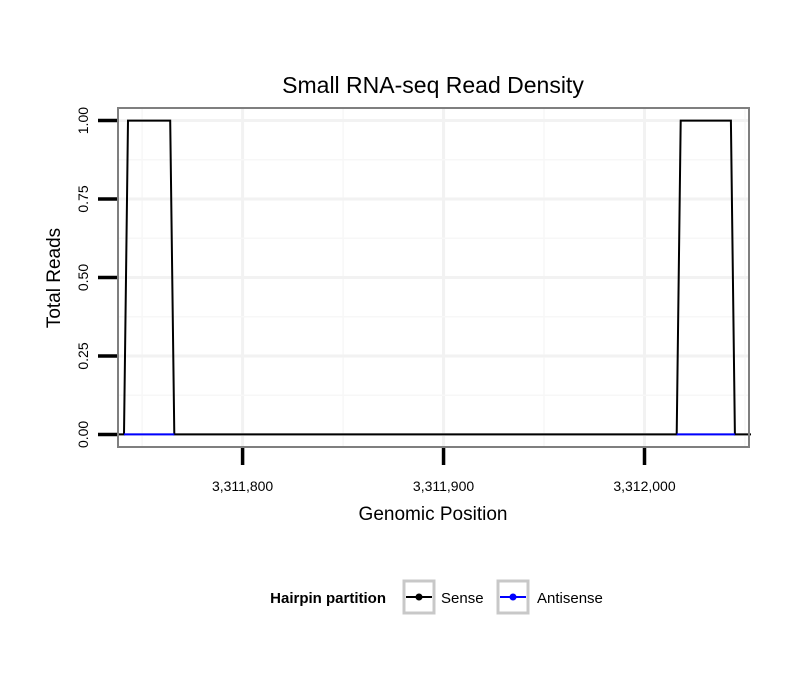 This screenshot has height=690, width=810. What do you see at coordinates (513, 597) in the screenshot?
I see `legend-point-antisense` at bounding box center [513, 597].